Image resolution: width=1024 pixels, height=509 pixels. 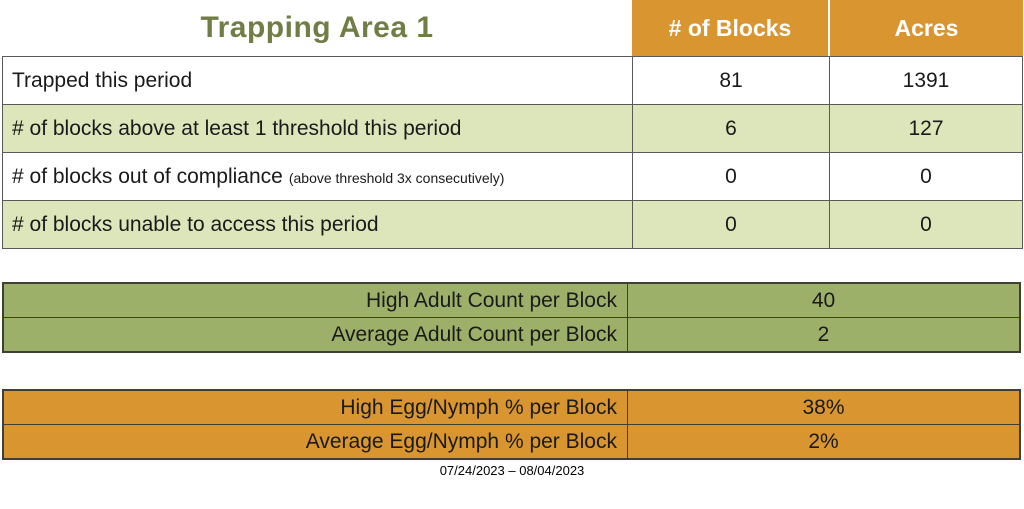 I want to click on row-label: # of blocks unable to access this period, so click(x=317, y=224).